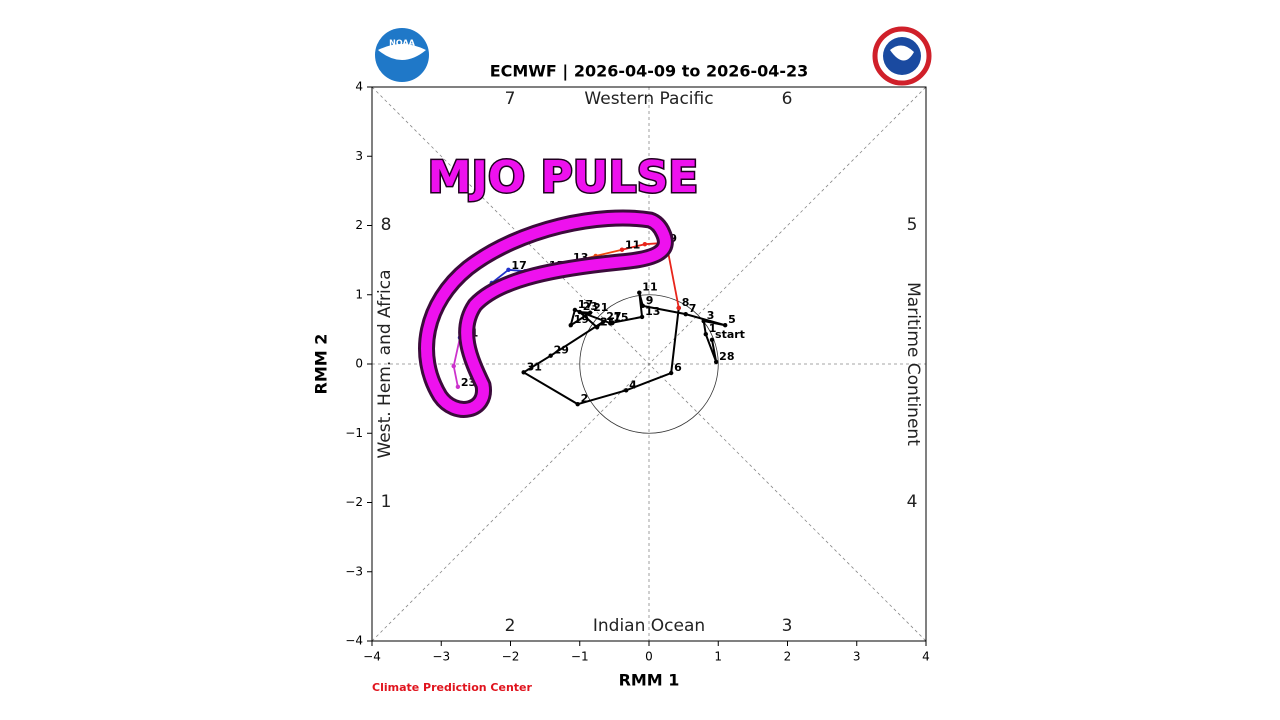 The height and width of the screenshot is (720, 1280). I want to click on y-tick-label: −2, so click(354, 502).